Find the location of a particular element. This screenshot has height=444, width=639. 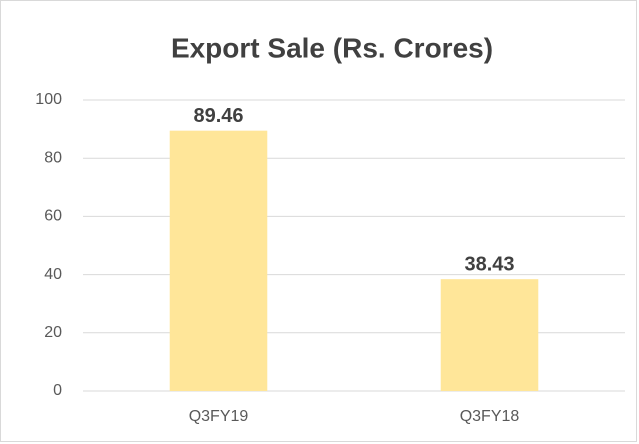

chart-title: Export Sale (Rs. Crores) is located at coordinates (332, 47).